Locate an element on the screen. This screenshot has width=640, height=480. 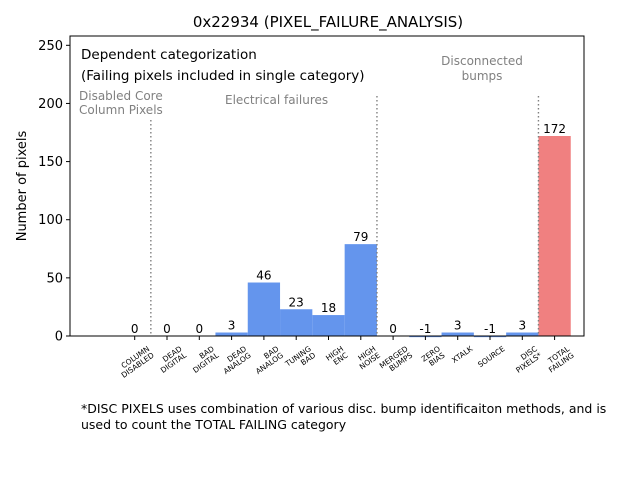
annotation-disabled-core-1: Disabled Core is located at coordinates (121, 96).